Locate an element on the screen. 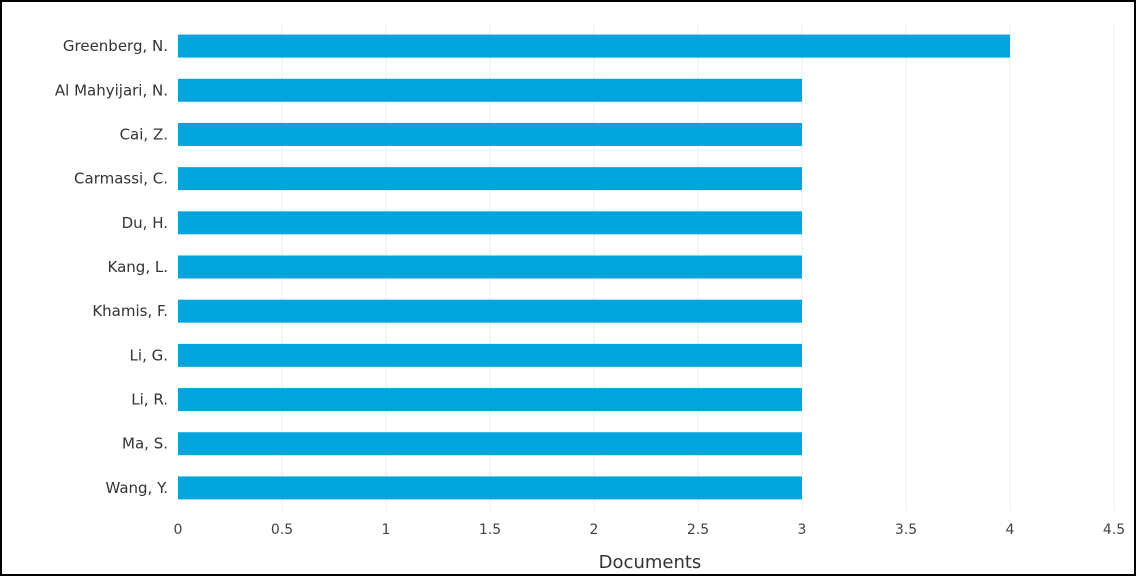 The width and height of the screenshot is (1136, 578). x-tick-label: 2 is located at coordinates (594, 530).